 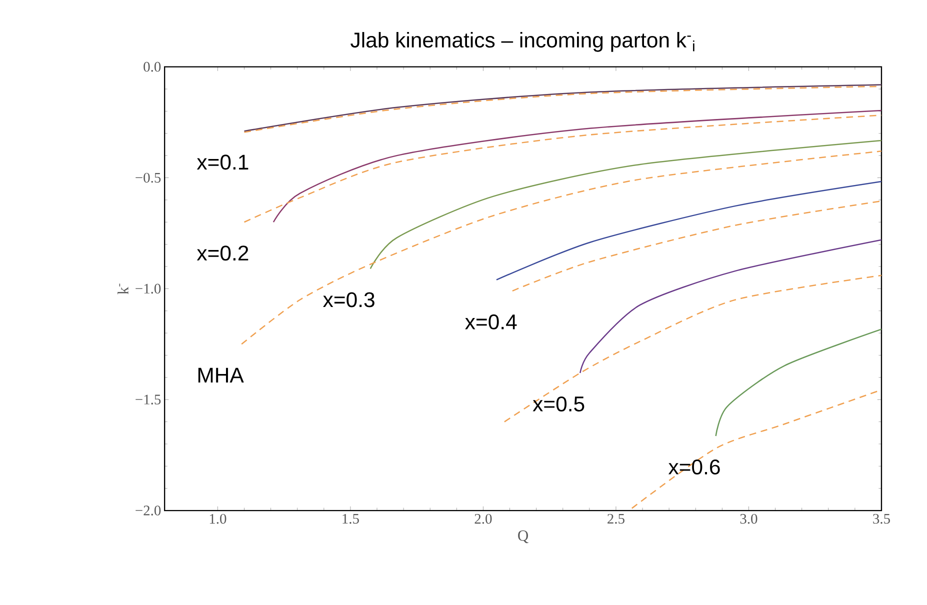 What do you see at coordinates (558, 404) in the screenshot?
I see `annotation: x=0.5` at bounding box center [558, 404].